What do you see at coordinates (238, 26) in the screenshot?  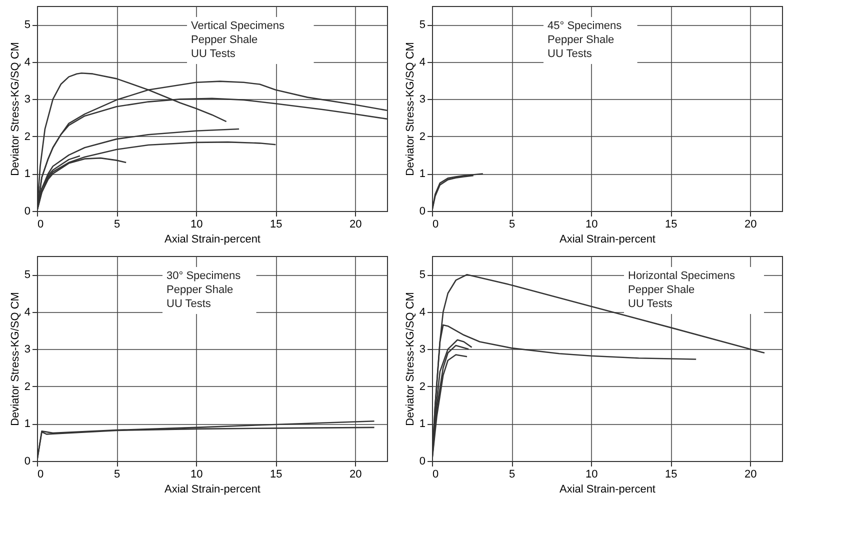 I see `annotation: Vertical Specimens` at bounding box center [238, 26].